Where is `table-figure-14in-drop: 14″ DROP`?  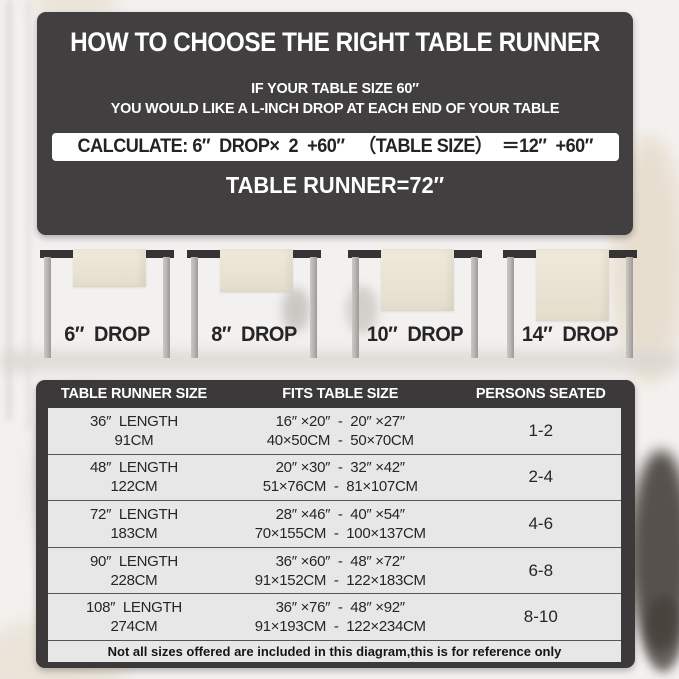 table-figure-14in-drop: 14″ DROP is located at coordinates (570, 307).